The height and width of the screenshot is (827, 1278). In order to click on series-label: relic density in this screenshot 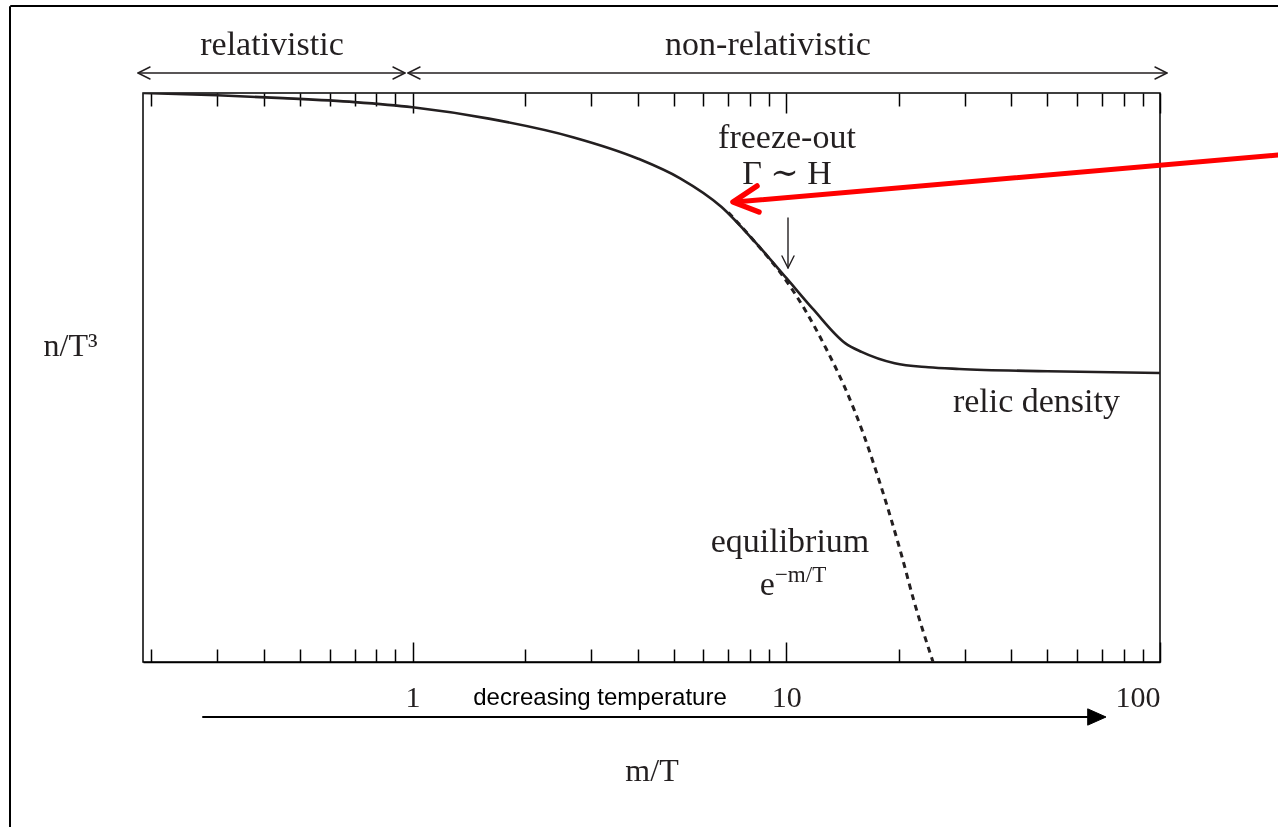, I will do `click(1036, 400)`.